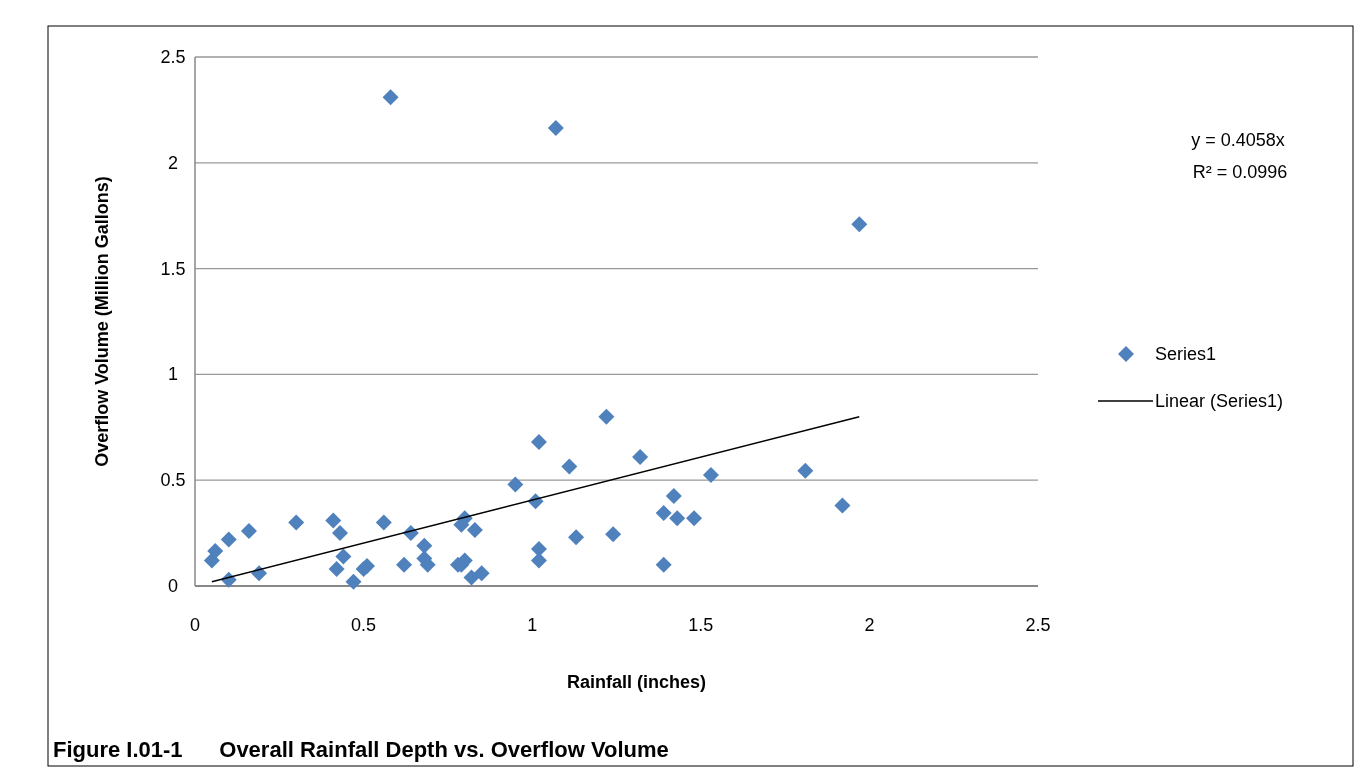 The height and width of the screenshot is (778, 1366). Describe the element at coordinates (636, 682) in the screenshot. I see `x-axis-title: Rainfall (inches)` at that location.